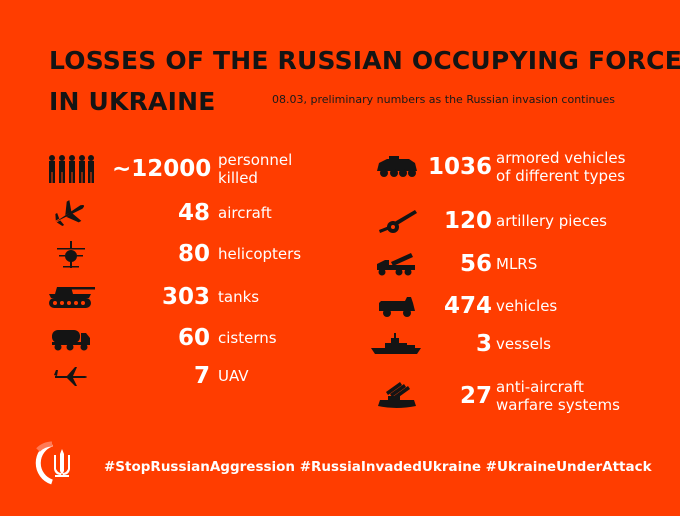 This screenshot has width=680, height=516. What do you see at coordinates (233, 376) in the screenshot?
I see `stat-label-line-1: UAV` at bounding box center [233, 376].